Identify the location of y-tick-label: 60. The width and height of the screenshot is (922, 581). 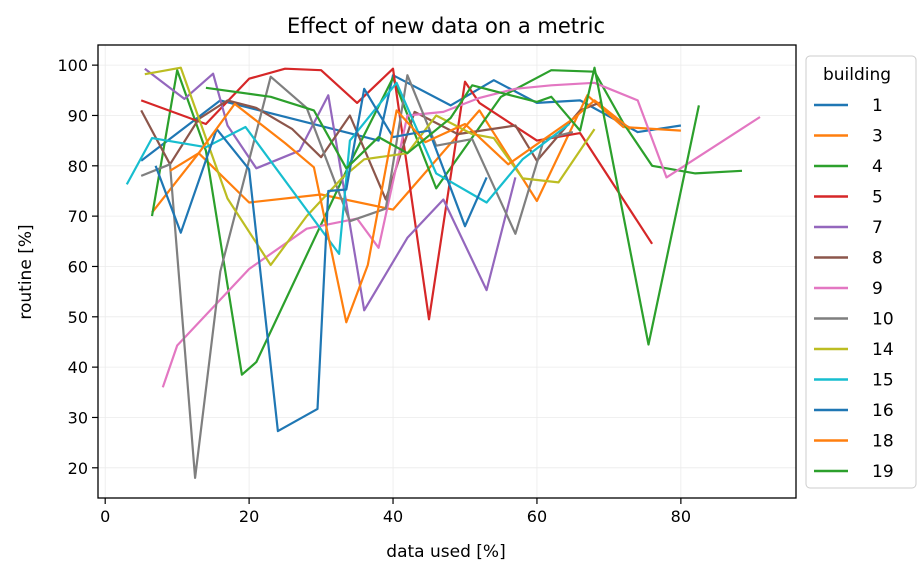
(78, 266).